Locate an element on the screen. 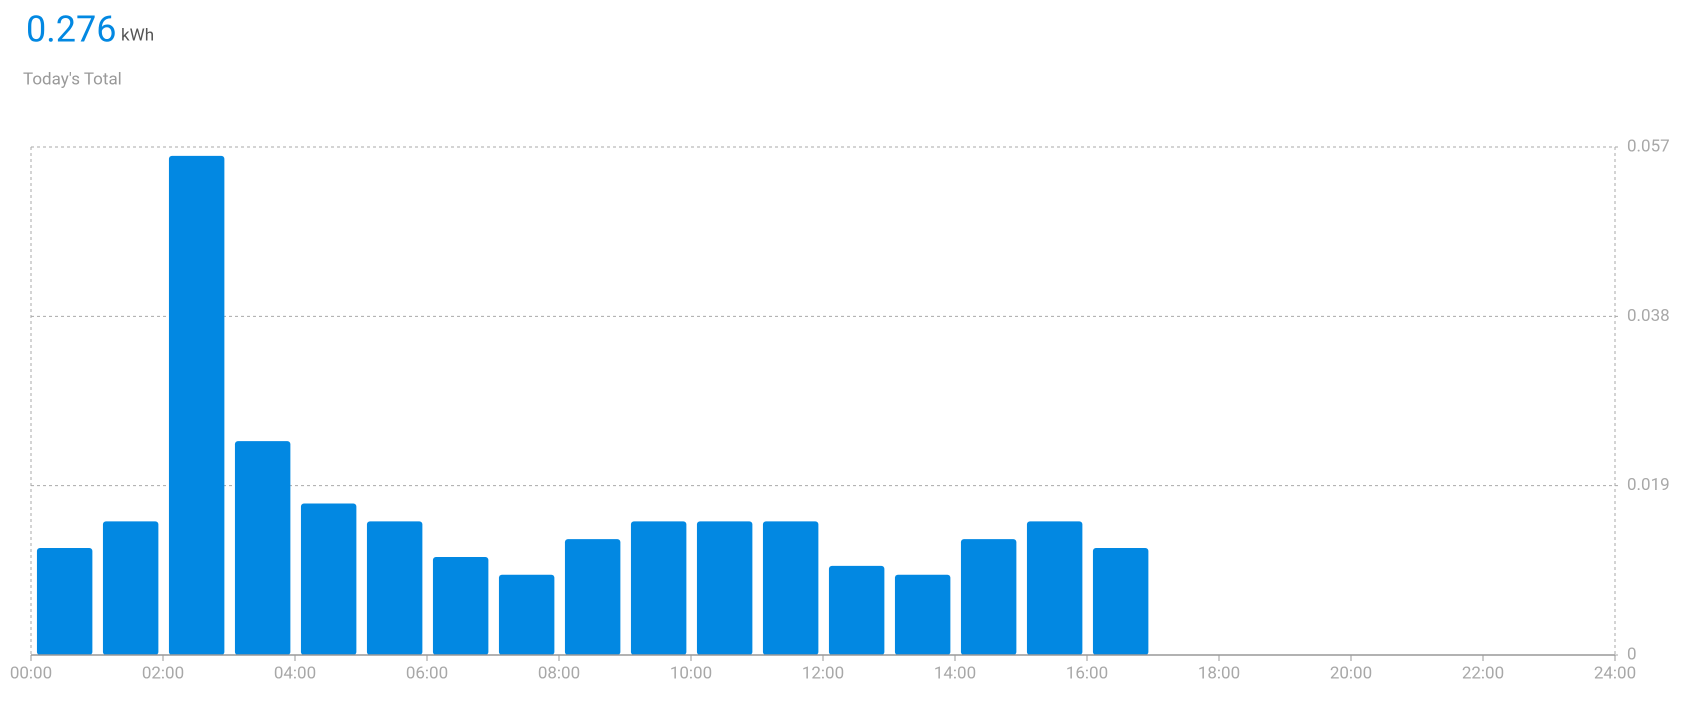  y-tick-label: 0 is located at coordinates (1632, 654).